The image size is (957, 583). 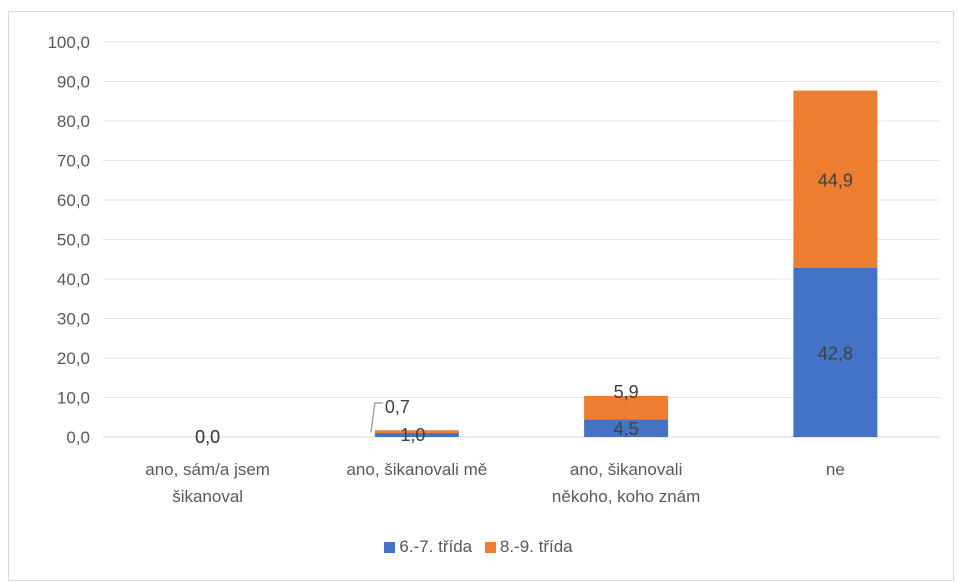 I want to click on y-tick-label-8: 80,0, so click(x=73, y=121).